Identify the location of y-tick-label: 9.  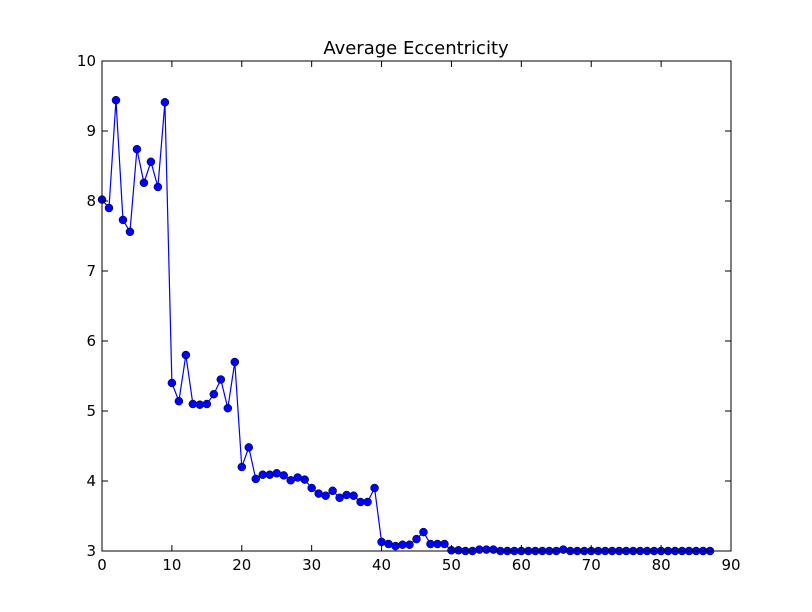
(91, 131).